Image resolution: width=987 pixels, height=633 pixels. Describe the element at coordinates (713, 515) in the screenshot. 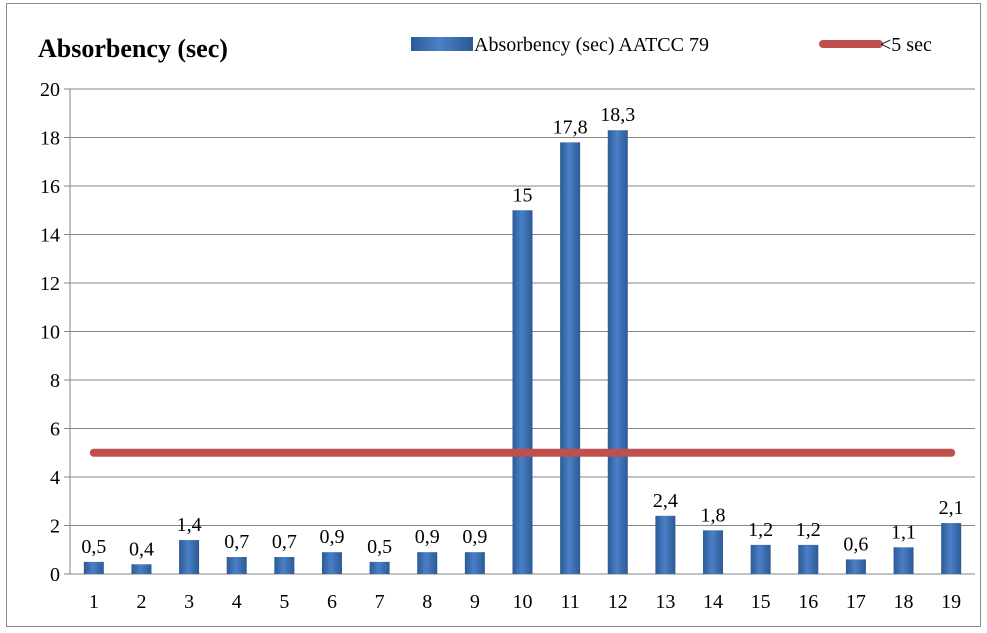

I see `data-label: 1,8` at that location.